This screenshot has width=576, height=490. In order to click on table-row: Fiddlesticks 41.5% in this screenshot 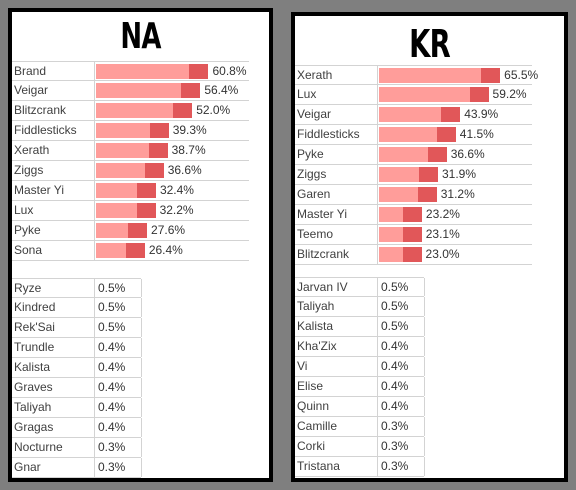, I will do `click(413, 135)`.